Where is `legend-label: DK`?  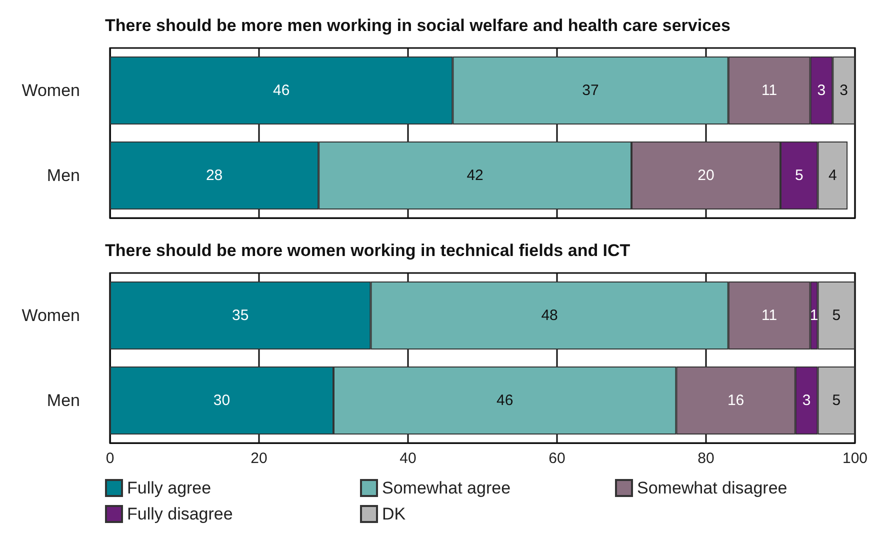 legend-label: DK is located at coordinates (394, 514).